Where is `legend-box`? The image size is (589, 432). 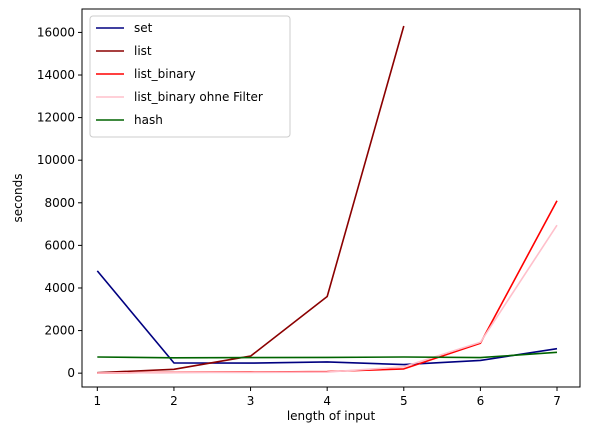
legend-box is located at coordinates (190, 76).